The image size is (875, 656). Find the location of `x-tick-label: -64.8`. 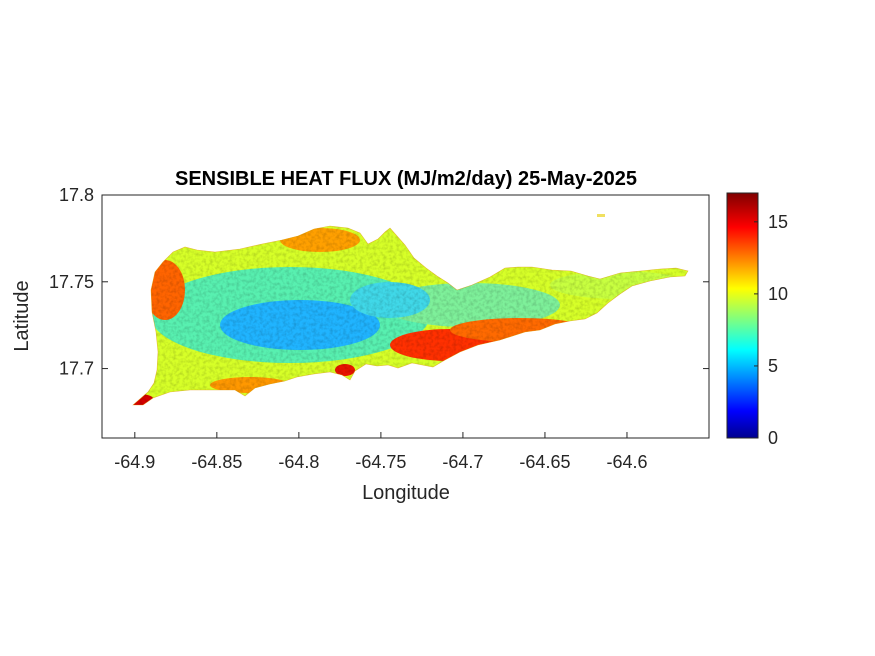

x-tick-label: -64.8 is located at coordinates (298, 462).